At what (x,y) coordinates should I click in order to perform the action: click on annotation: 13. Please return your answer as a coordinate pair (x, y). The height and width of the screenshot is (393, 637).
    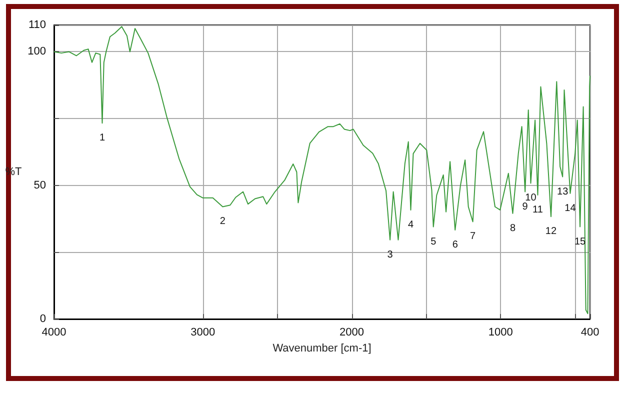
    Looking at the image, I should click on (563, 192).